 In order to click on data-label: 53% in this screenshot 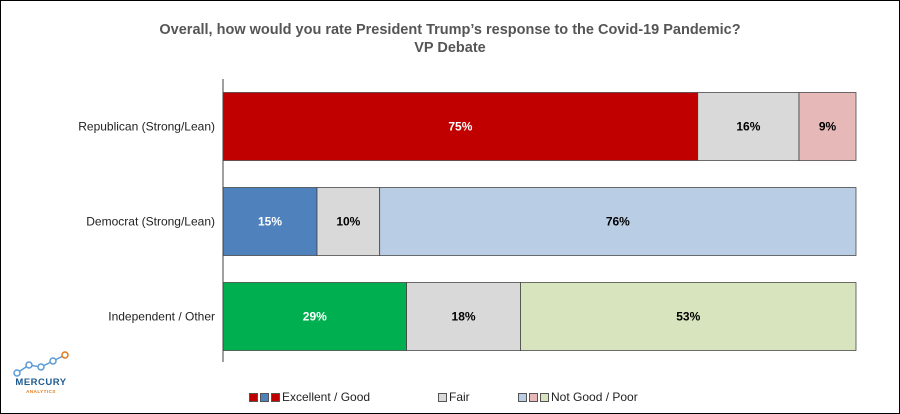, I will do `click(688, 317)`.